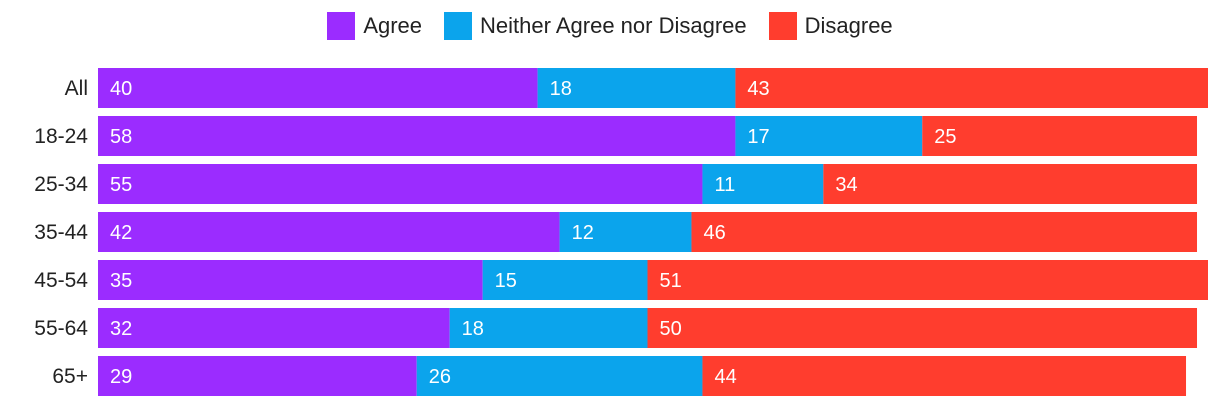  Describe the element at coordinates (440, 377) in the screenshot. I see `data-label-neither-65+: 26` at that location.